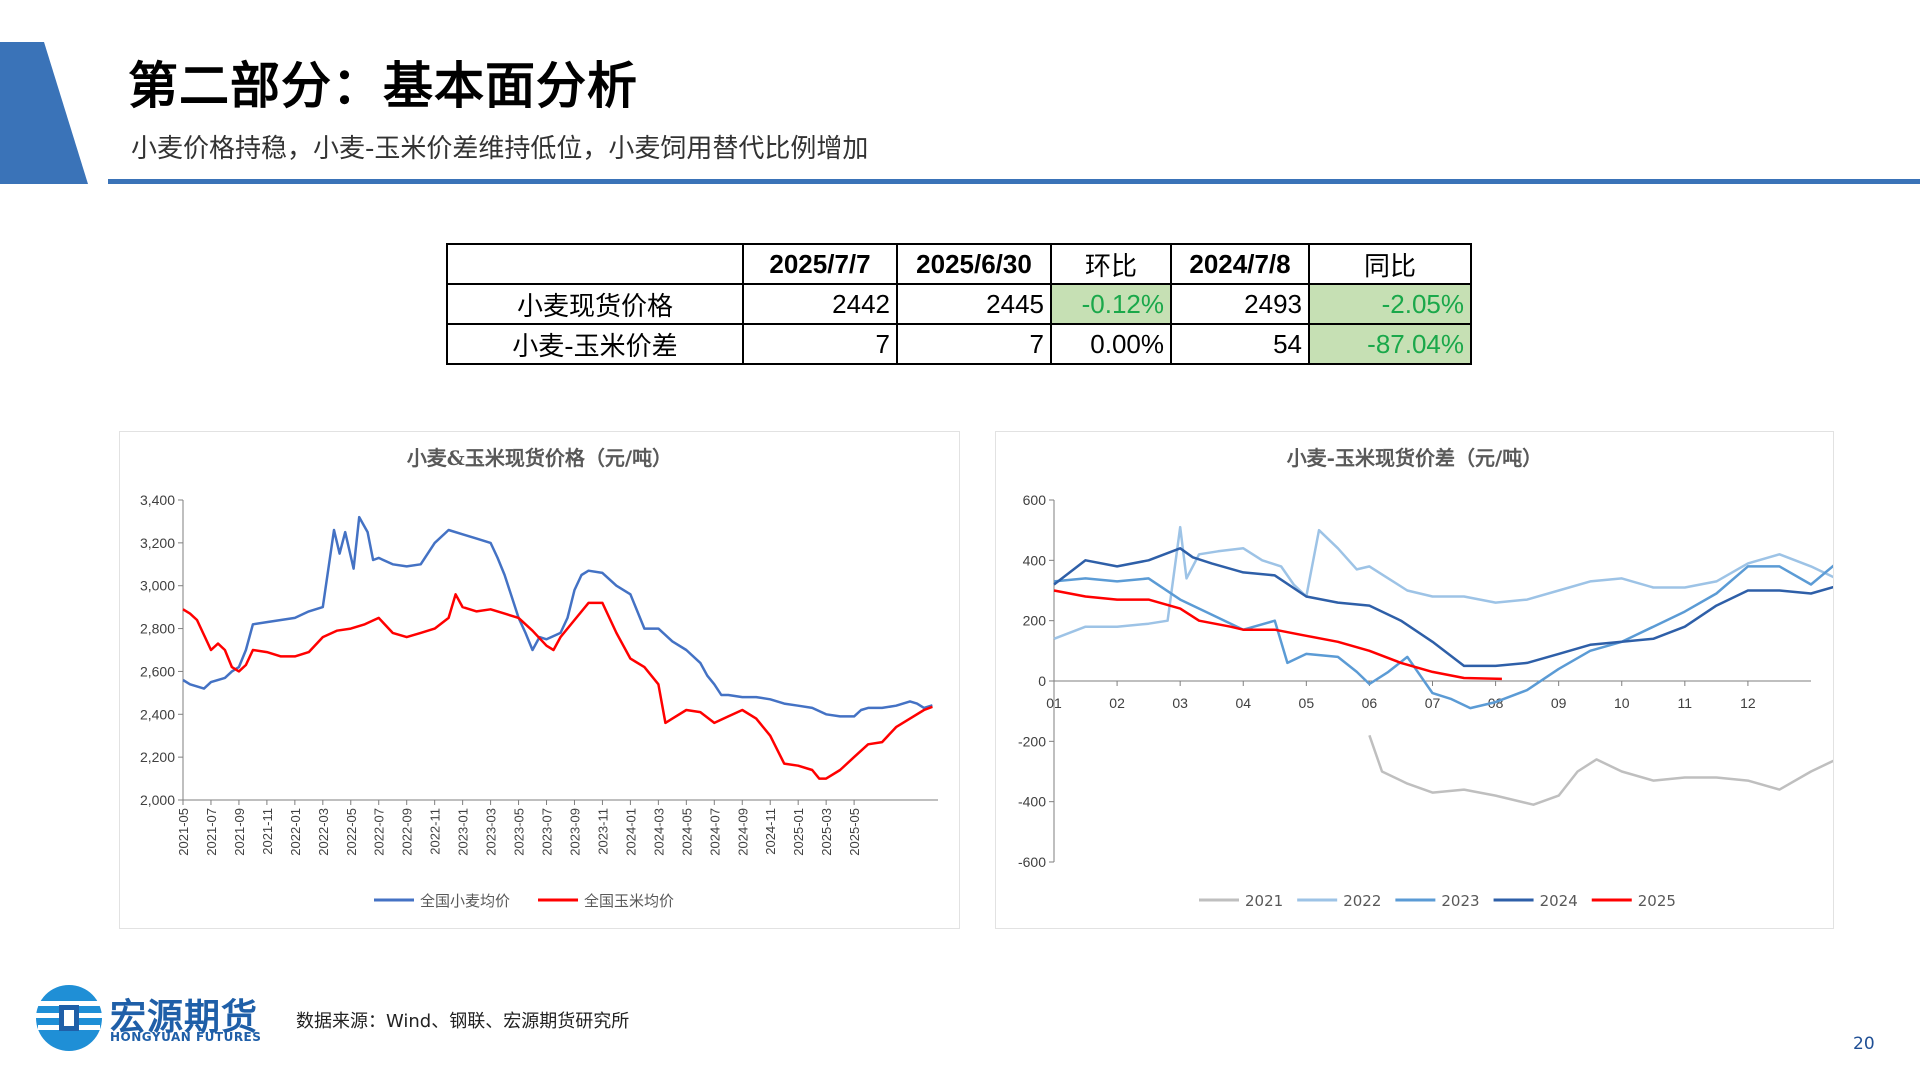 The image size is (1920, 1080). I want to click on x-tick-label: 05, so click(1307, 703).